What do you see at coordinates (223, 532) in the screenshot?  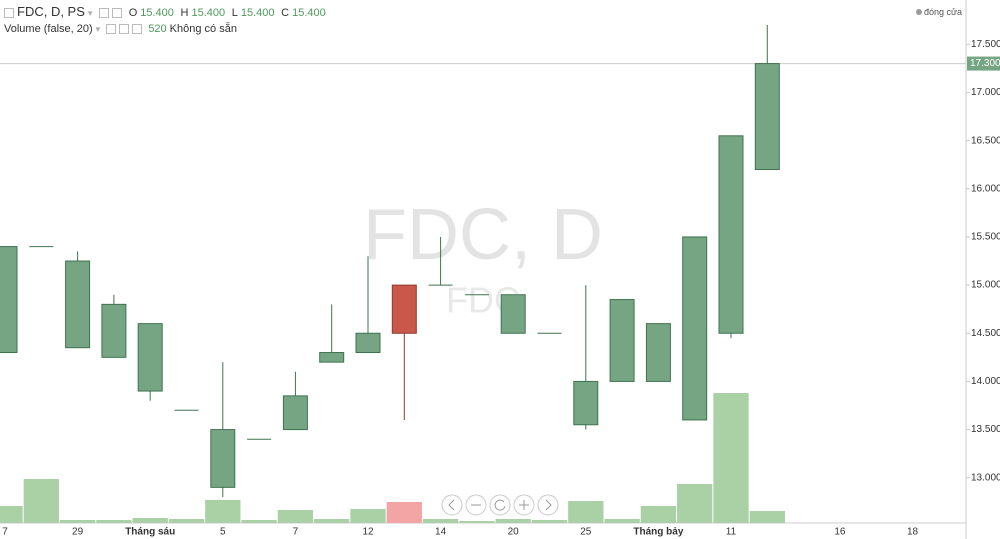 I see `x-tick-label: 5` at bounding box center [223, 532].